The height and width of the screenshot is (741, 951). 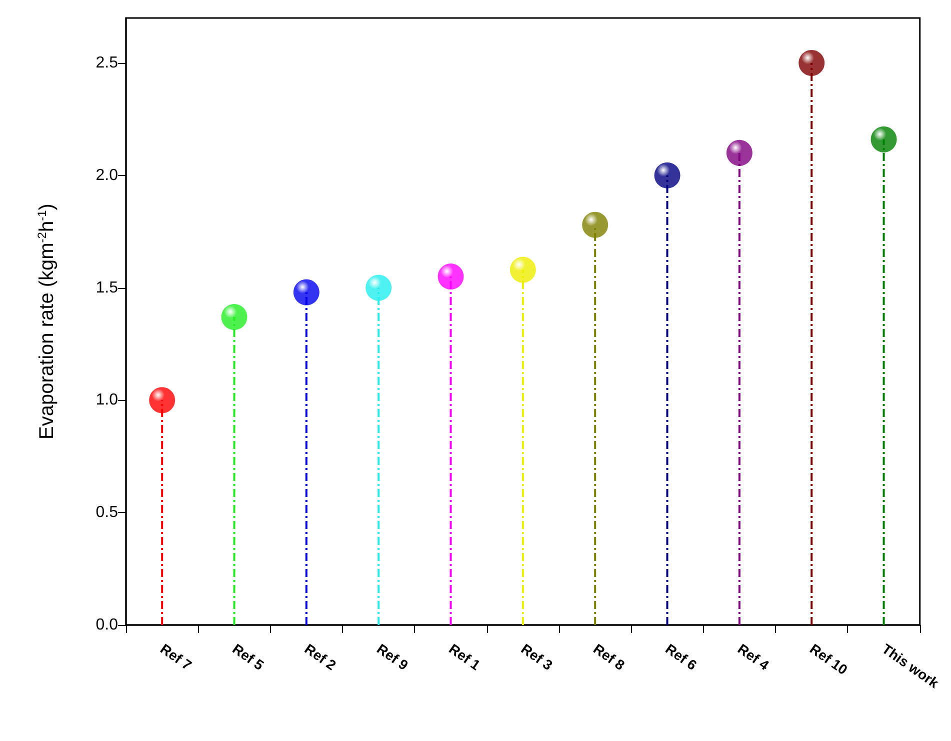 I want to click on x-tick-label: Ref 7, so click(x=176, y=657).